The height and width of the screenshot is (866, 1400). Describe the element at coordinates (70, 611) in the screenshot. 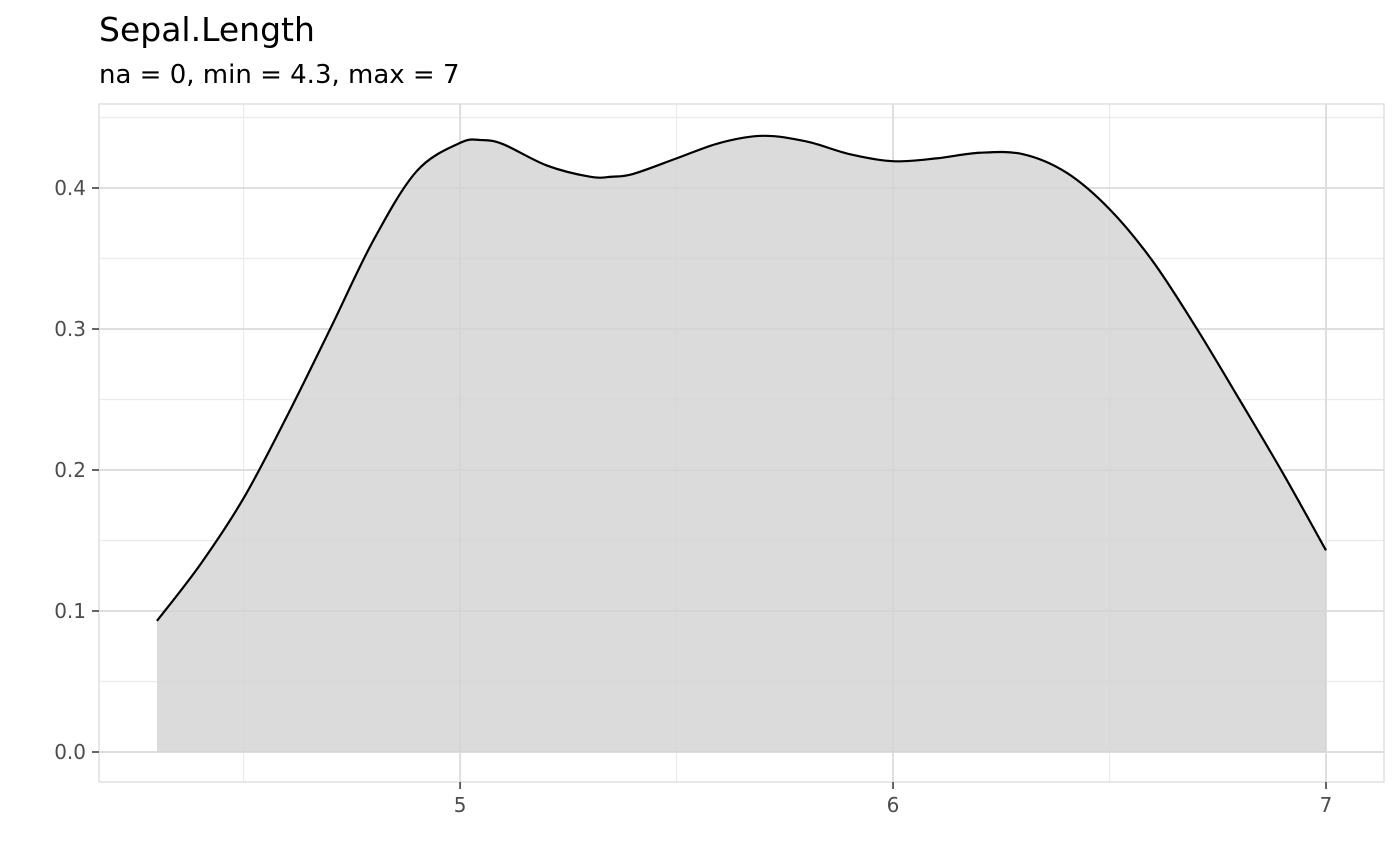

I see `y-tick-label: 0.1` at that location.